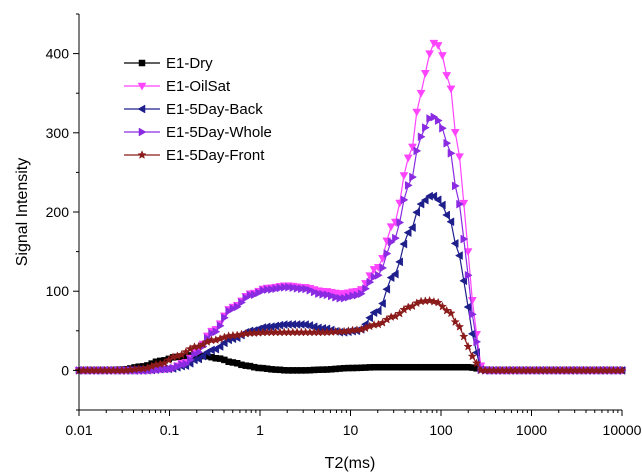 The image size is (642, 474). Describe the element at coordinates (531, 430) in the screenshot. I see `x-tick-label: 1000` at that location.